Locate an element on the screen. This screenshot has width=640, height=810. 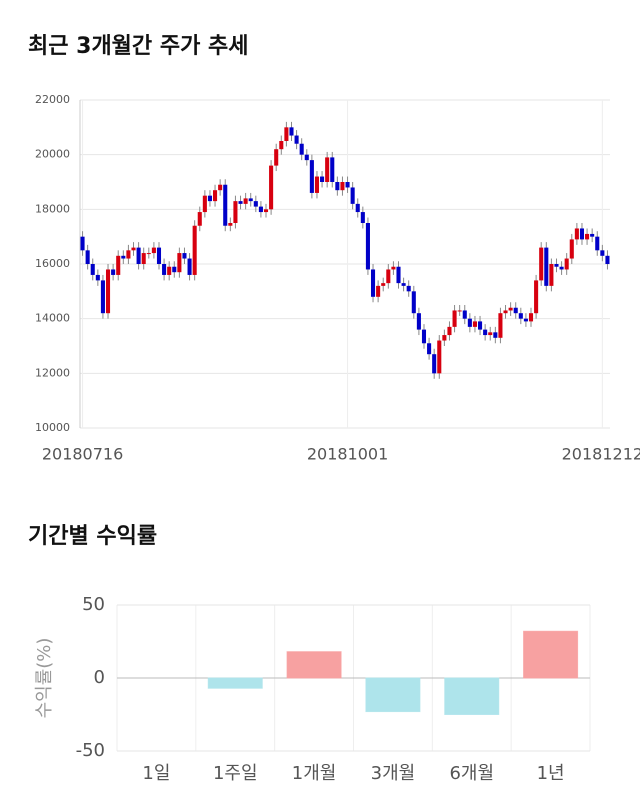
chart-title: 기간별 수익률 is located at coordinates (92, 536).